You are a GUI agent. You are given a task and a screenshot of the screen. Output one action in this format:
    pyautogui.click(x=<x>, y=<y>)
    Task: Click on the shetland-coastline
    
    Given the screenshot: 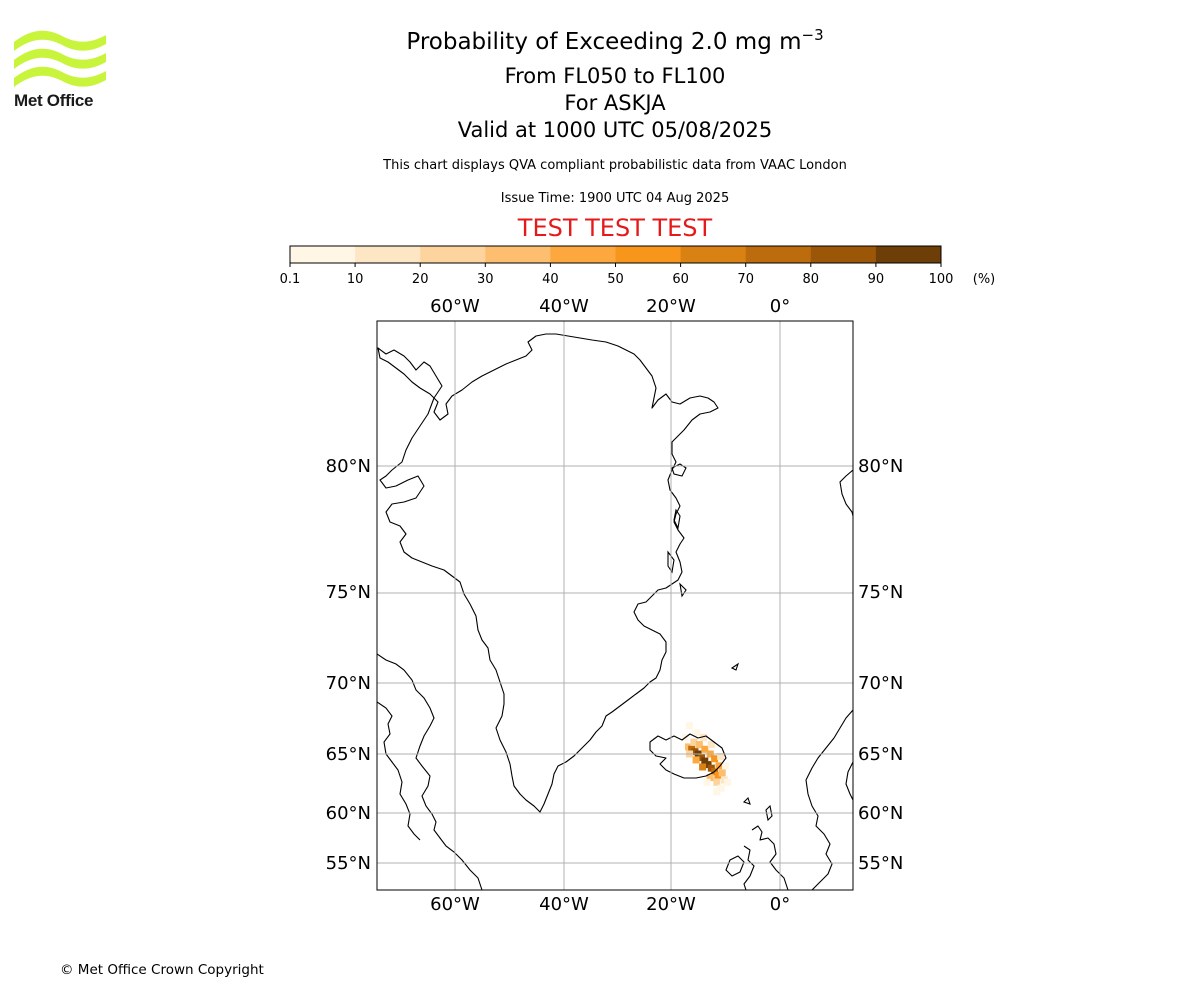 What is the action you would take?
    pyautogui.click(x=769, y=813)
    